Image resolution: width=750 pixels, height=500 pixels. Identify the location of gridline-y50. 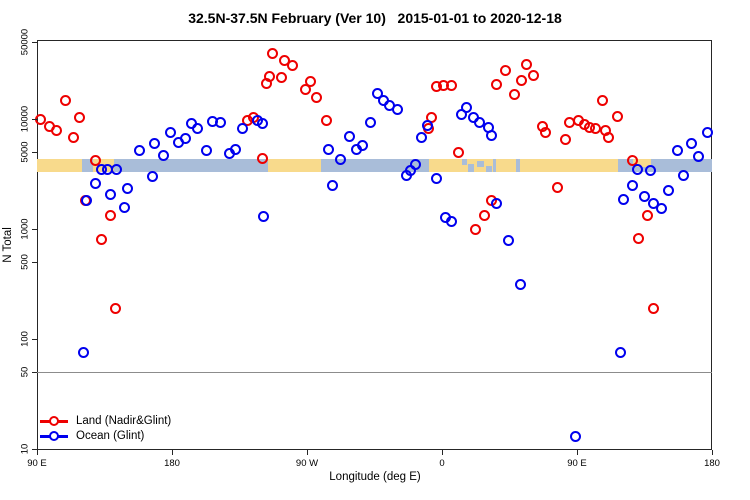
(374, 373).